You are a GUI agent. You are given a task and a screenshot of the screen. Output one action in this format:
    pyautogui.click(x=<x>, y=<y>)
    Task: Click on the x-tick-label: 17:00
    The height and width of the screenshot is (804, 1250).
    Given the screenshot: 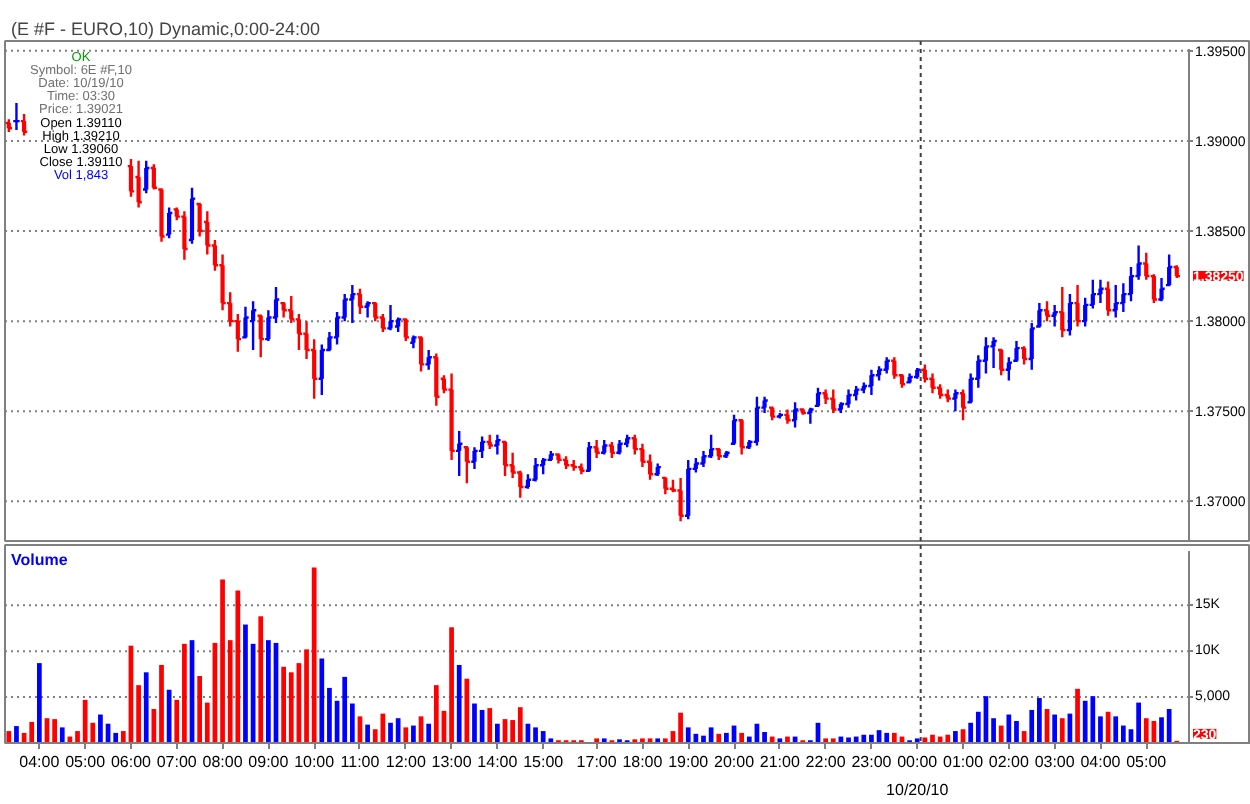 What is the action you would take?
    pyautogui.click(x=597, y=762)
    